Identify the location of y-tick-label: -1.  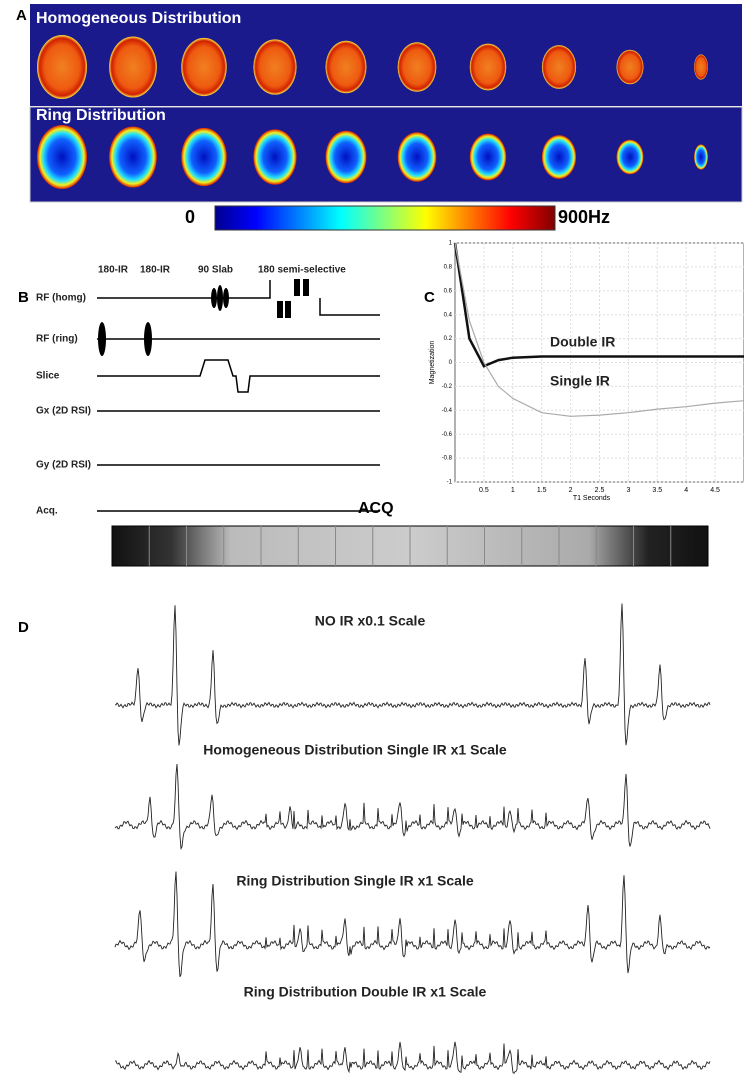
(450, 483).